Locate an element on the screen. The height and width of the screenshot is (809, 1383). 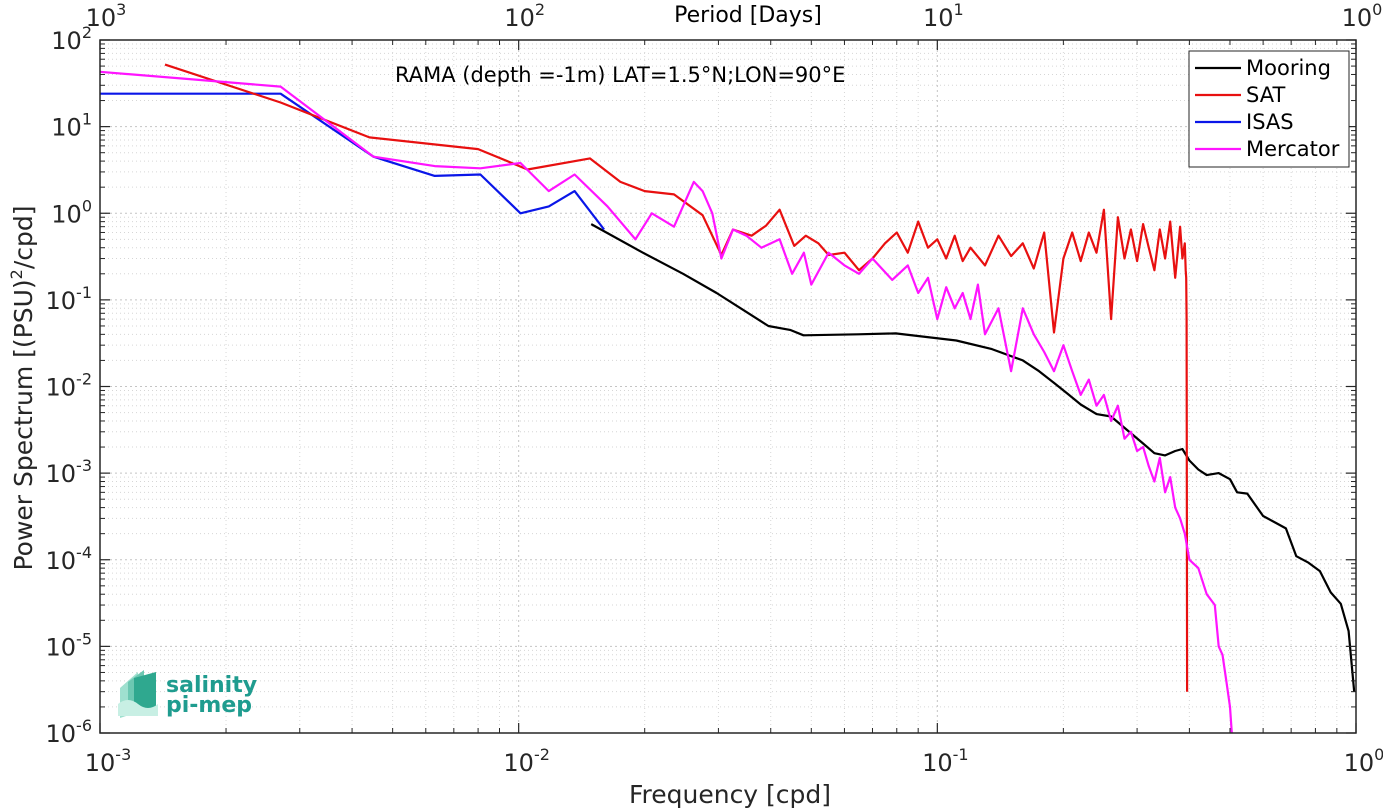
top-tick-label: 10³ is located at coordinates (106, 16).